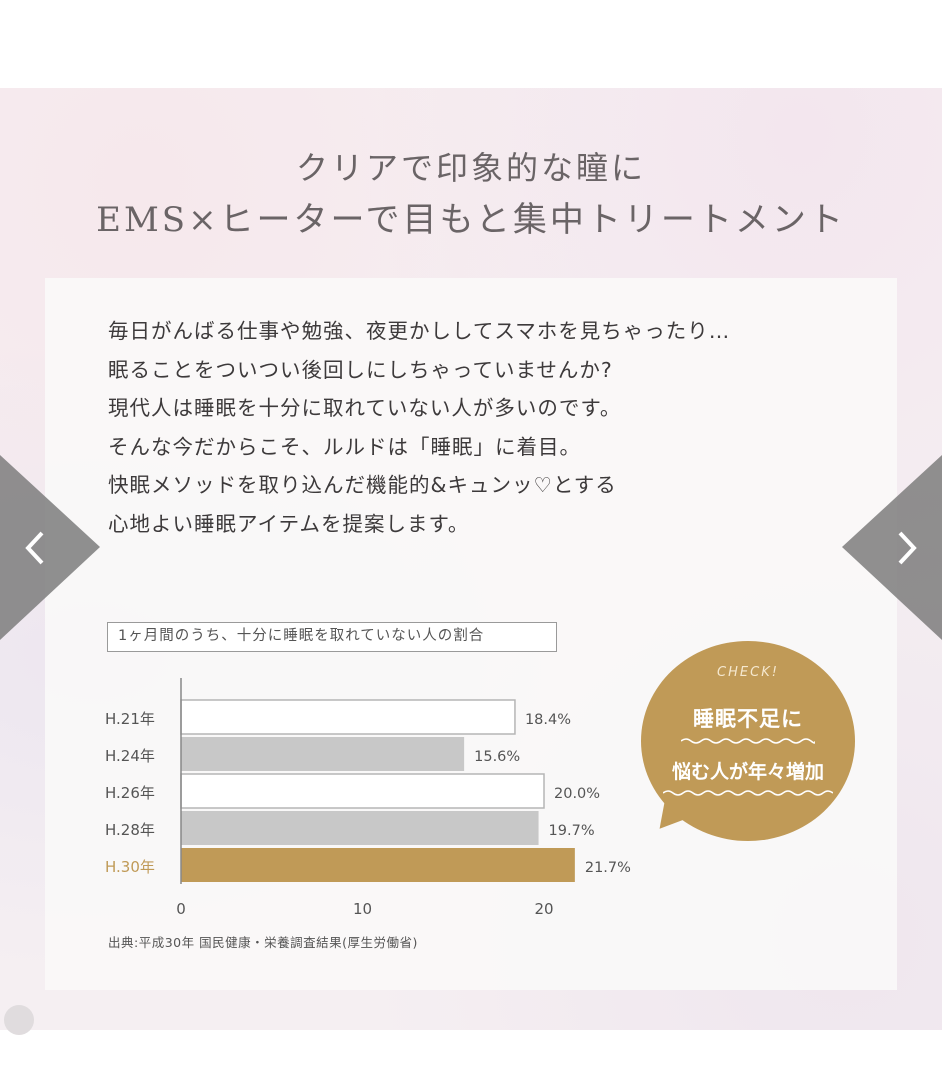  What do you see at coordinates (34, 548) in the screenshot?
I see `chevron-left-icon` at bounding box center [34, 548].